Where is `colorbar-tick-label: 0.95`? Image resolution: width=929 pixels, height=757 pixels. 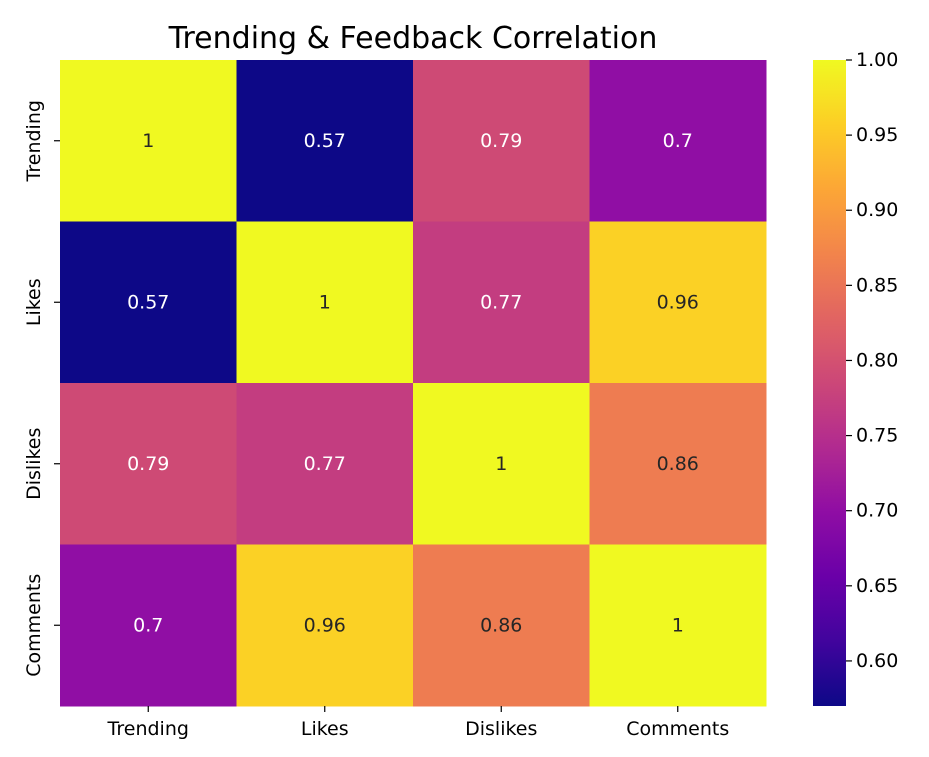 colorbar-tick-label: 0.95 is located at coordinates (877, 135).